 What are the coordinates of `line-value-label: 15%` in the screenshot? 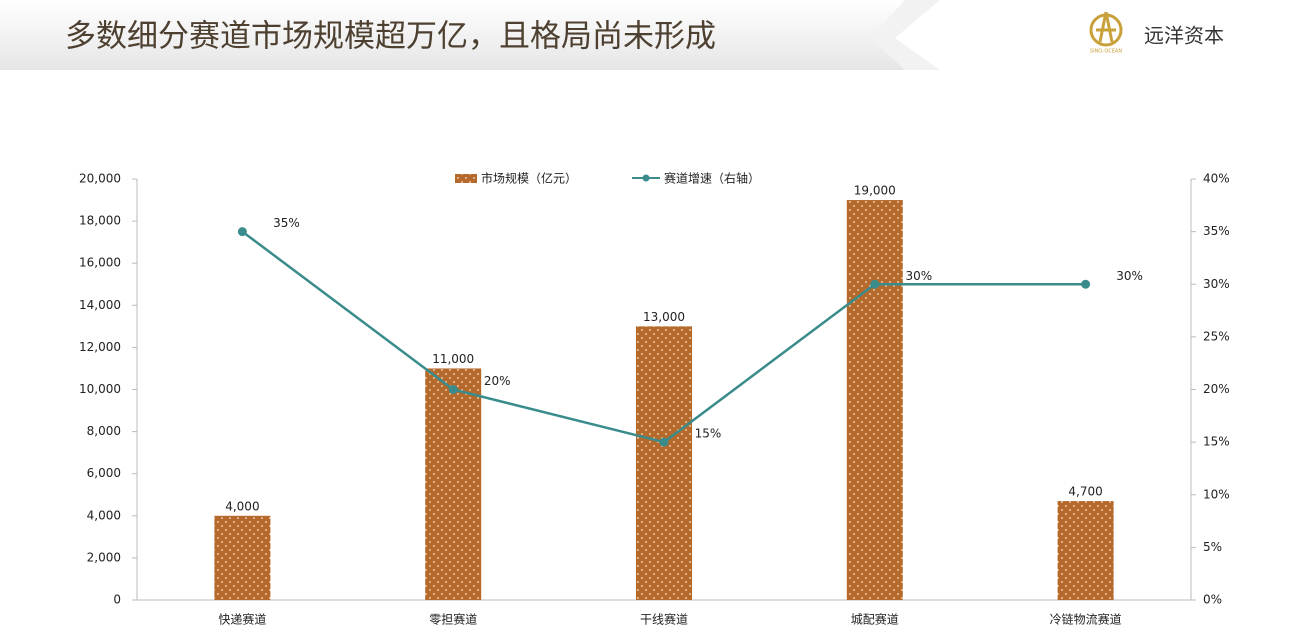 It's located at (708, 434).